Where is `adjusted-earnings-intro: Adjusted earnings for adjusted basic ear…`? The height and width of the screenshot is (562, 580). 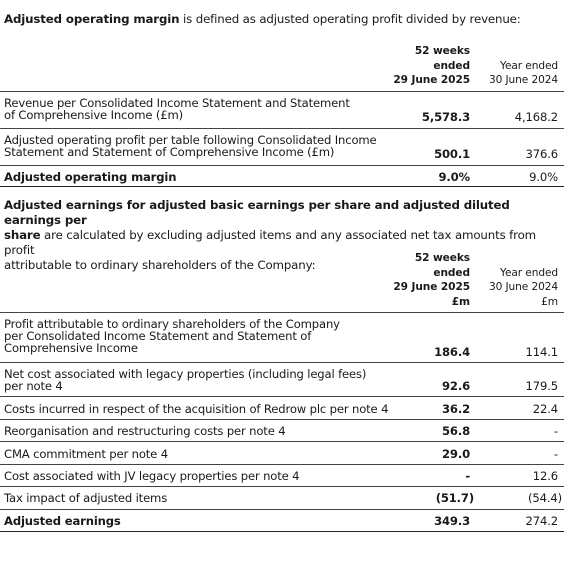
adjusted-earnings-intro: Adjusted earnings for adjusted basic ear… is located at coordinates (281, 235).